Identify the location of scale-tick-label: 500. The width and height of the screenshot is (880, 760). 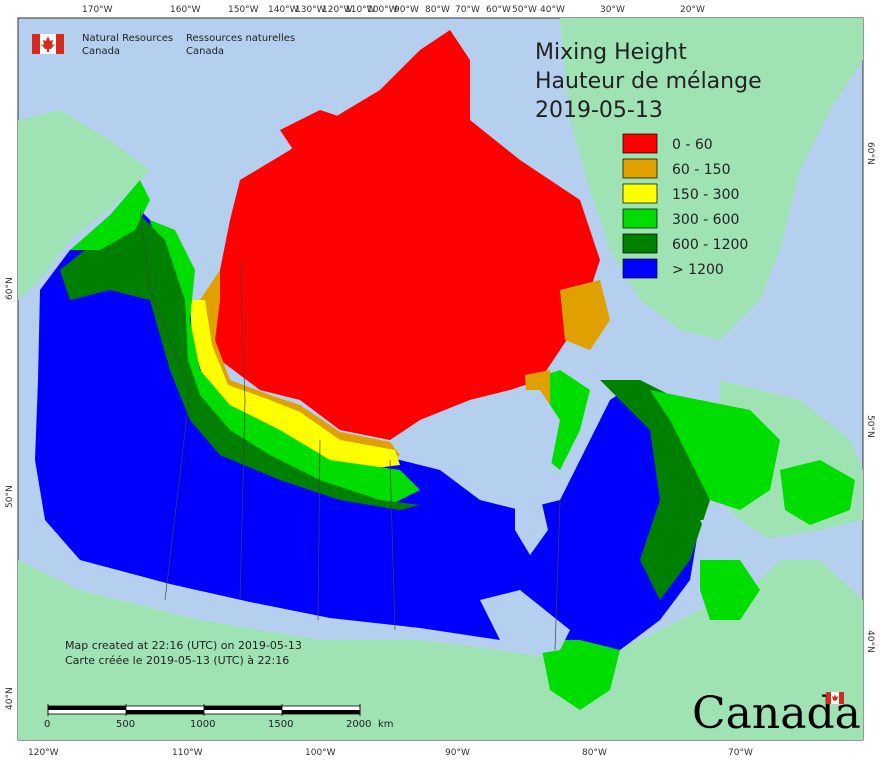
(125, 724).